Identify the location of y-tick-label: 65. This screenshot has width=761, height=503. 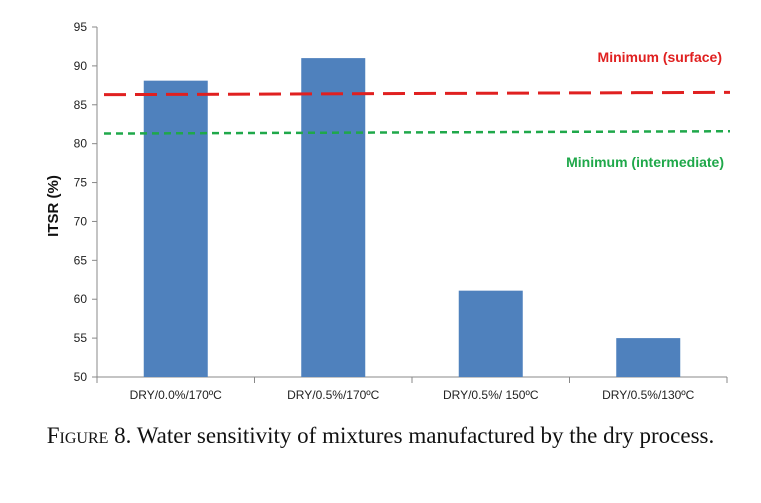
(81, 260).